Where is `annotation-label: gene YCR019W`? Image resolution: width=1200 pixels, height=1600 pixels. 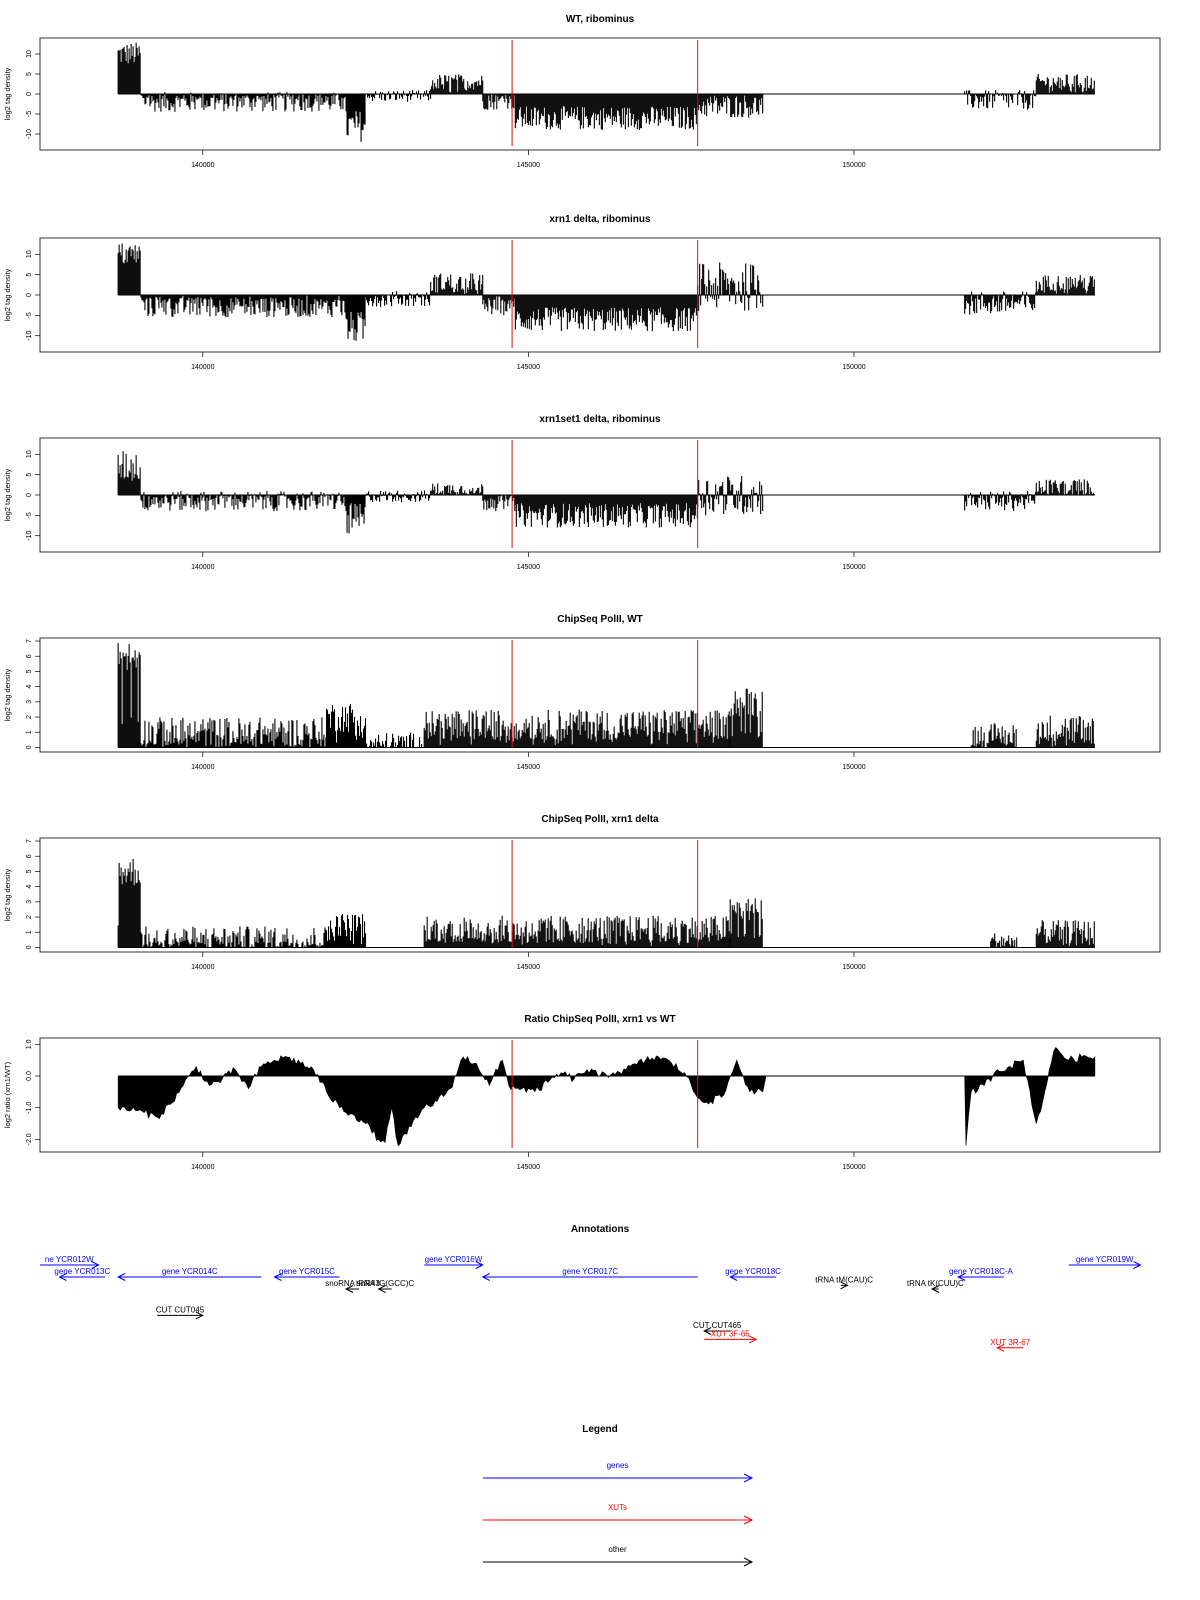
annotation-label: gene YCR019W is located at coordinates (1105, 1259).